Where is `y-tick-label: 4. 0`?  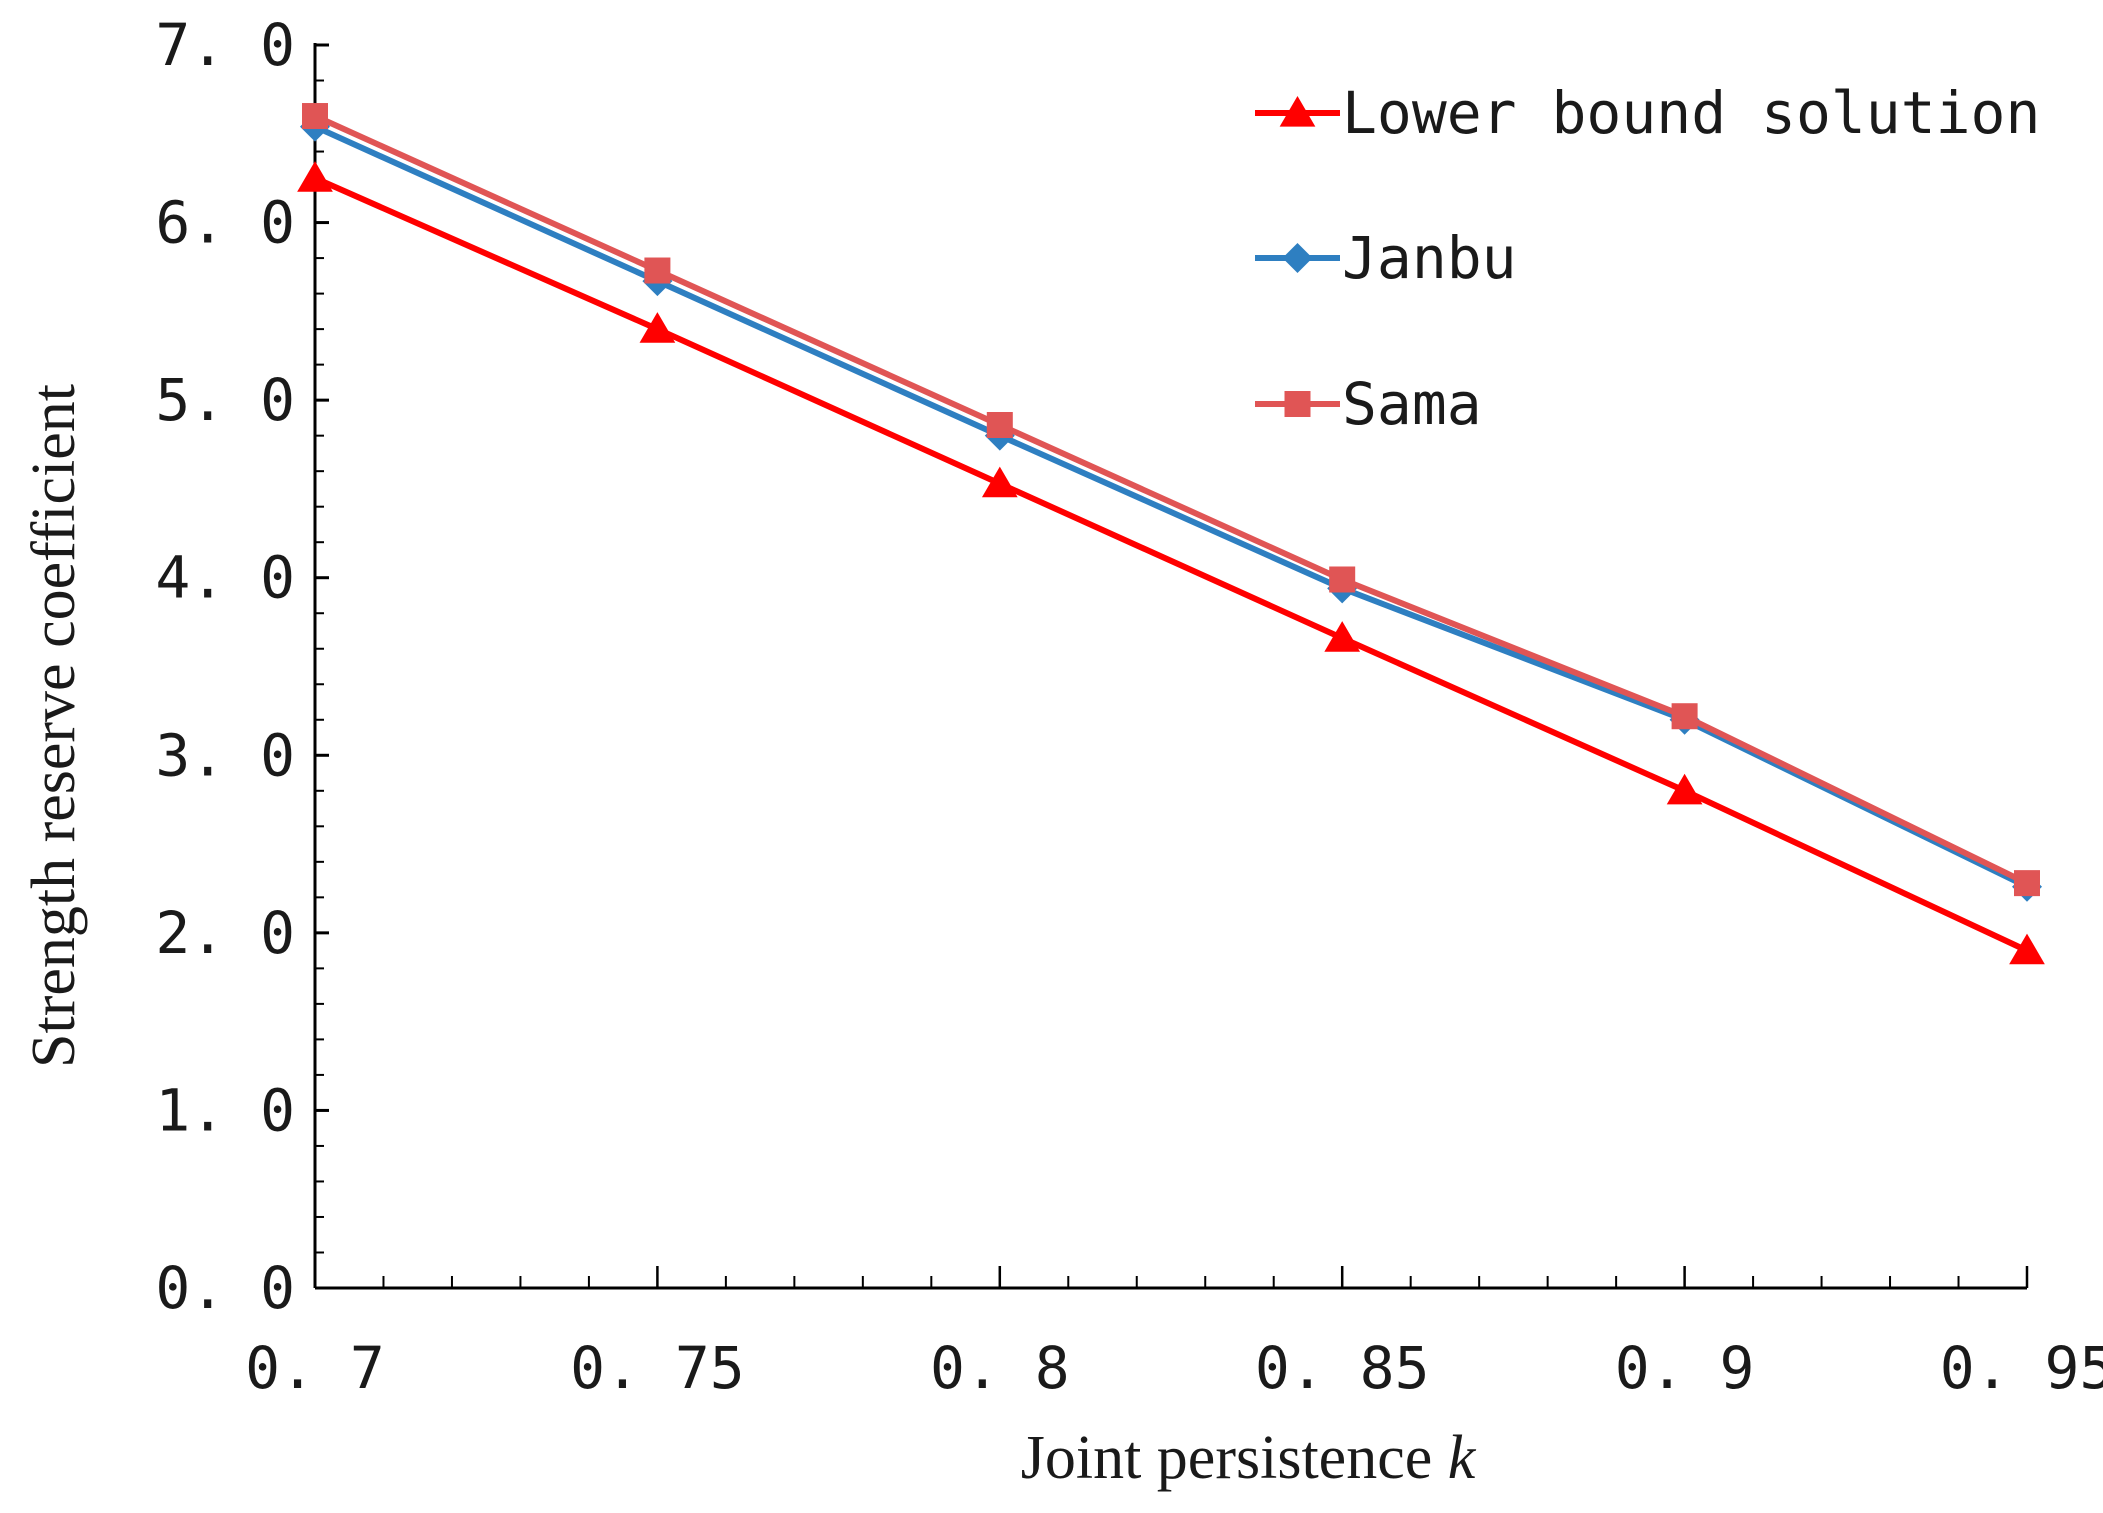 y-tick-label: 4. 0 is located at coordinates (225, 578).